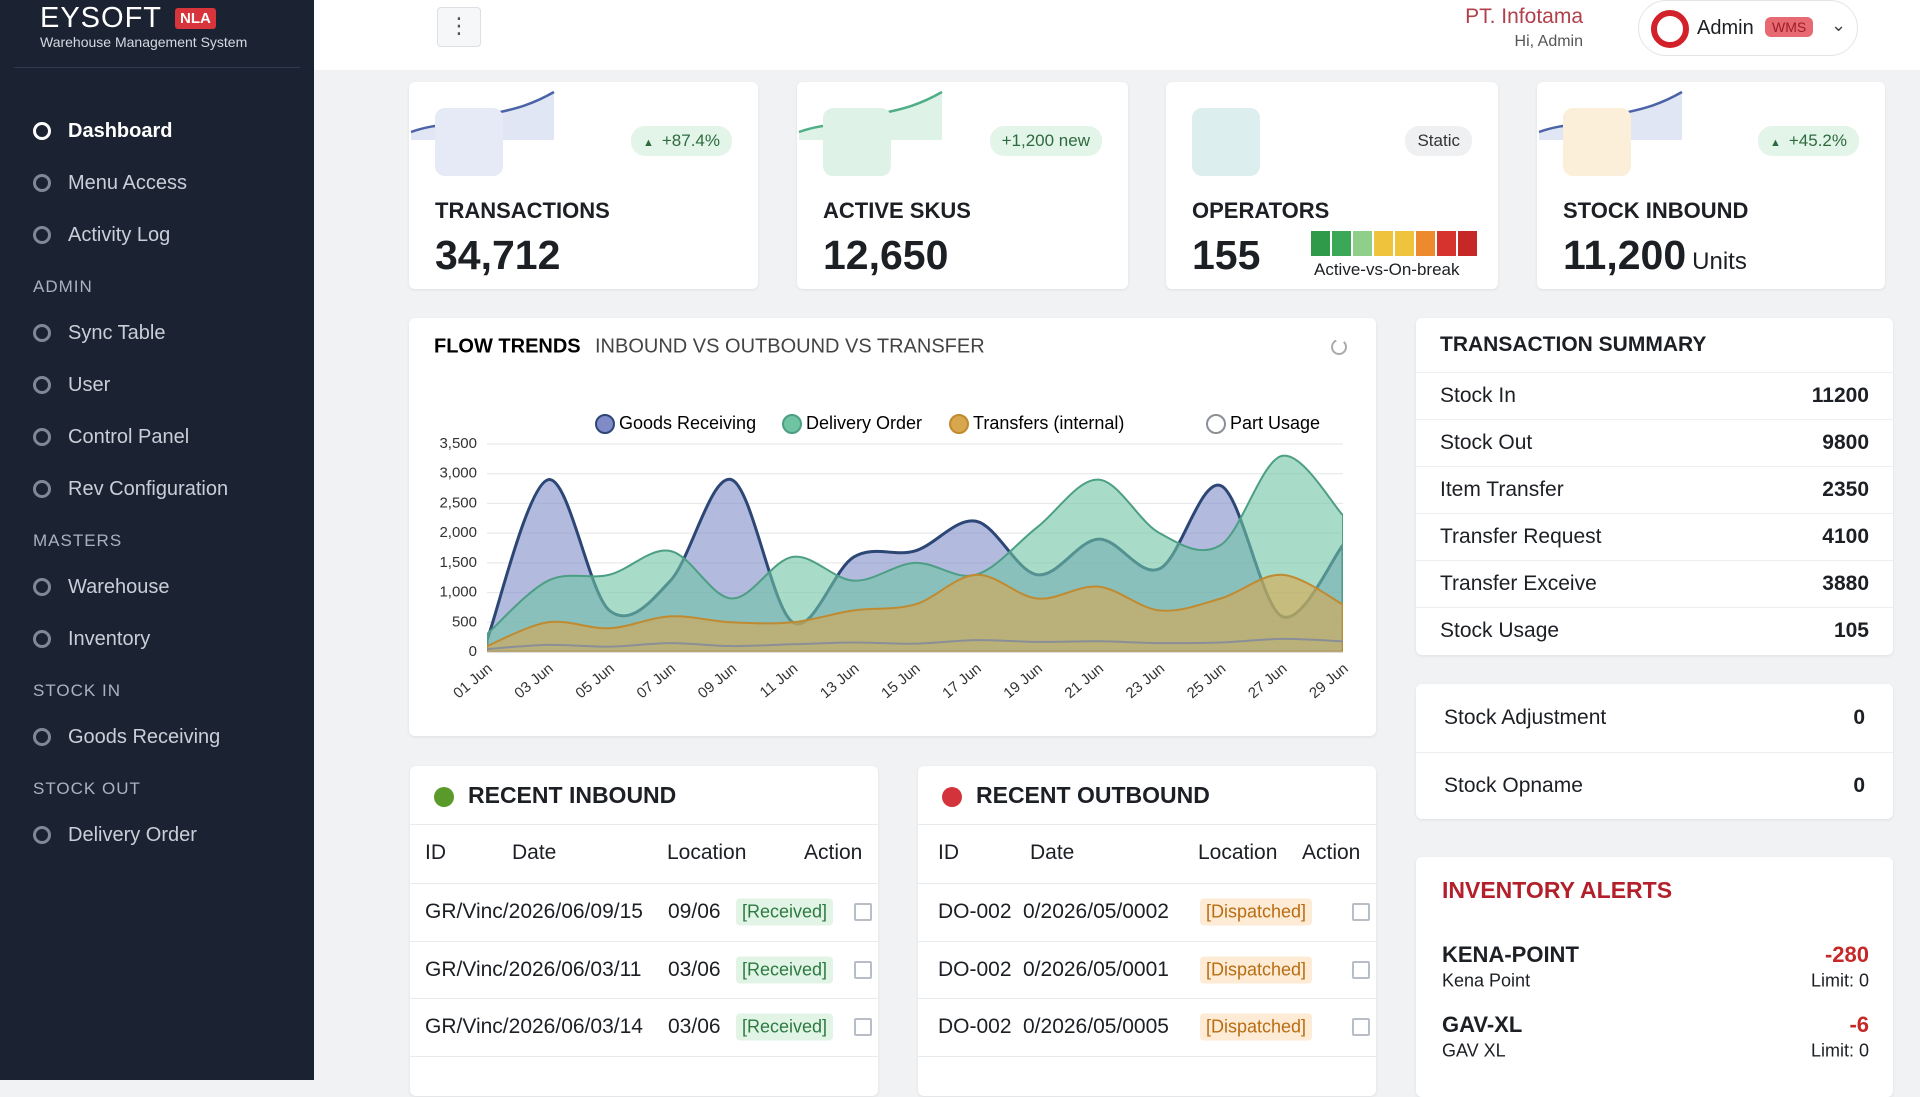 This screenshot has width=1920, height=1097. Describe the element at coordinates (900, 681) in the screenshot. I see `x-tick-label: 15 Jun` at that location.